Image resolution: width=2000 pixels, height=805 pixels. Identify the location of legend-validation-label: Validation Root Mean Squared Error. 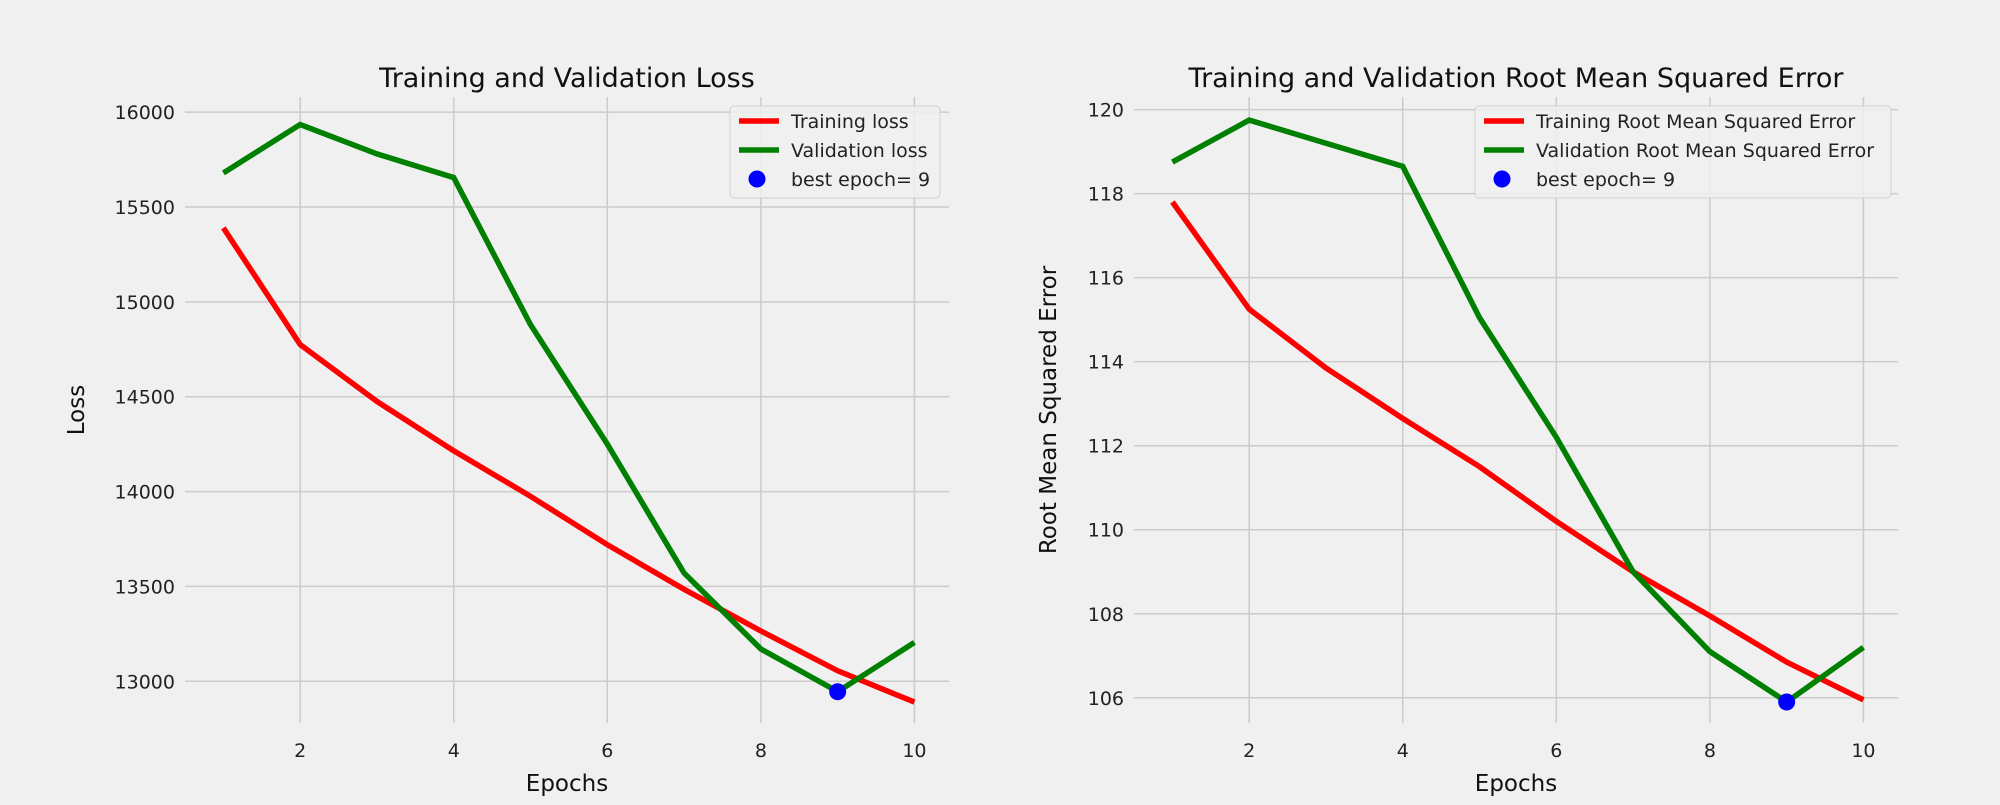
(1705, 151).